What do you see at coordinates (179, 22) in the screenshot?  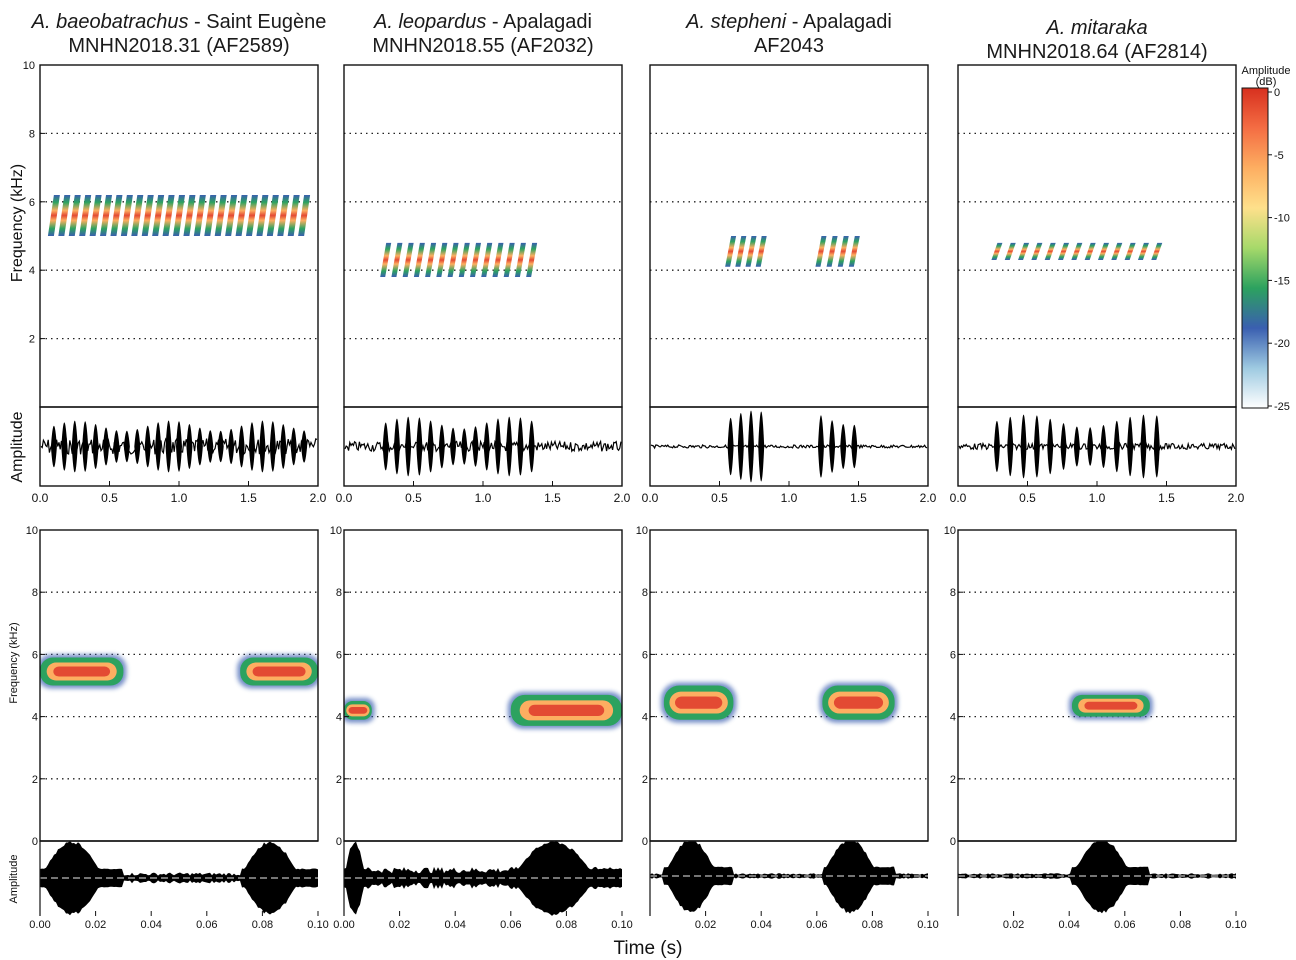 I see `panel-title-line1: A. baeobatrachus - Saint Eugène` at bounding box center [179, 22].